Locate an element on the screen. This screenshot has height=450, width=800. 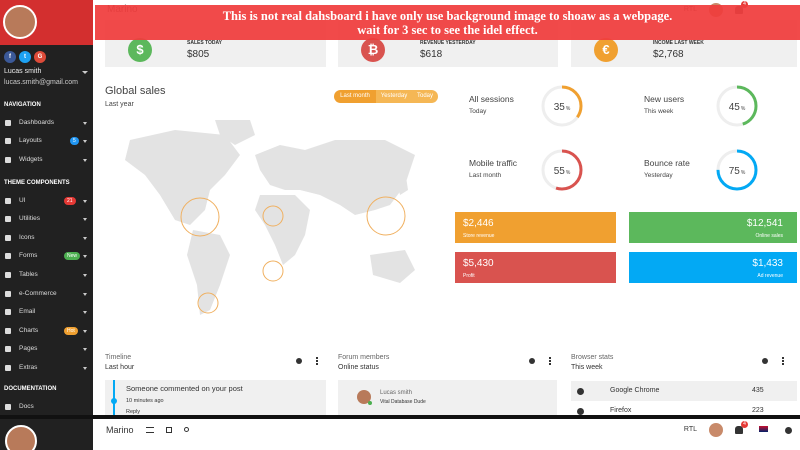
reply-link: Reply is located at coordinates (133, 412).